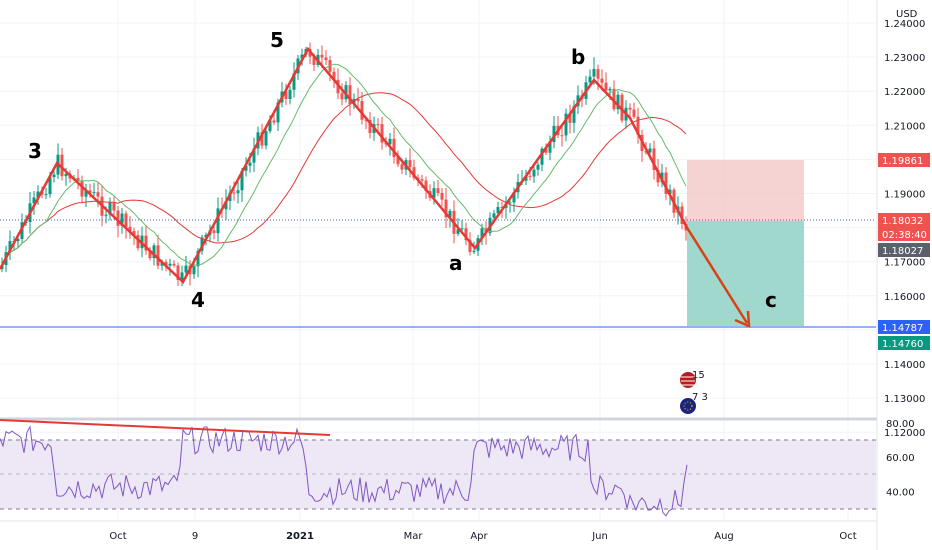 The height and width of the screenshot is (550, 932). Describe the element at coordinates (904, 263) in the screenshot. I see `price-tick-label: 1.17000` at that location.